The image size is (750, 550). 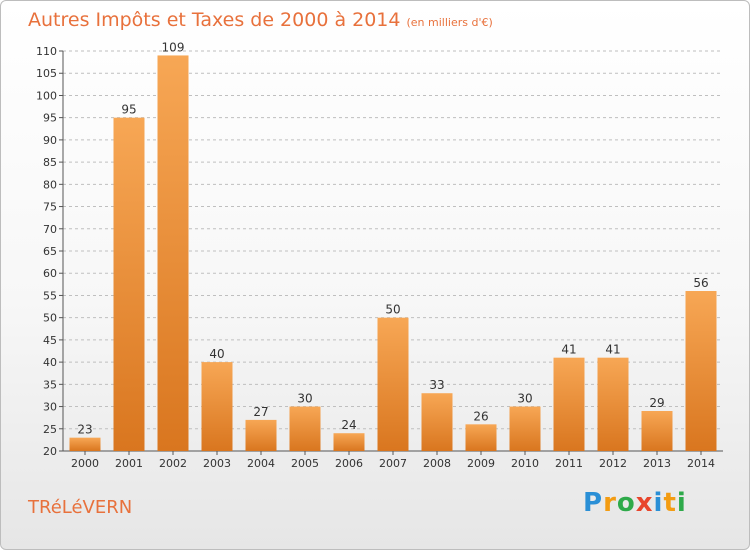 What do you see at coordinates (50, 451) in the screenshot?
I see `y-tick-label: 20` at bounding box center [50, 451].